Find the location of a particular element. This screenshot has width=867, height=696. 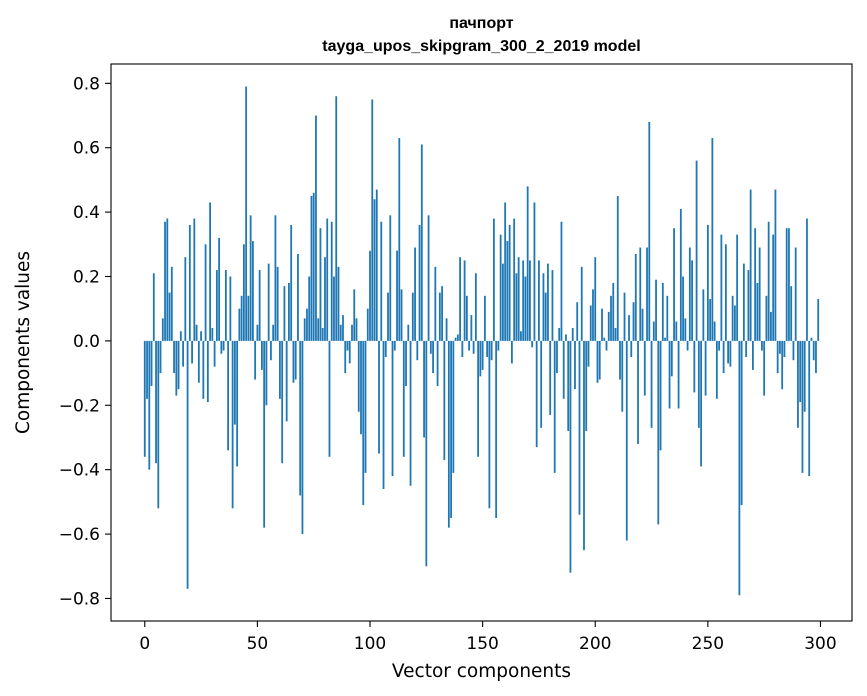

x-tick-label: 300 is located at coordinates (820, 644).